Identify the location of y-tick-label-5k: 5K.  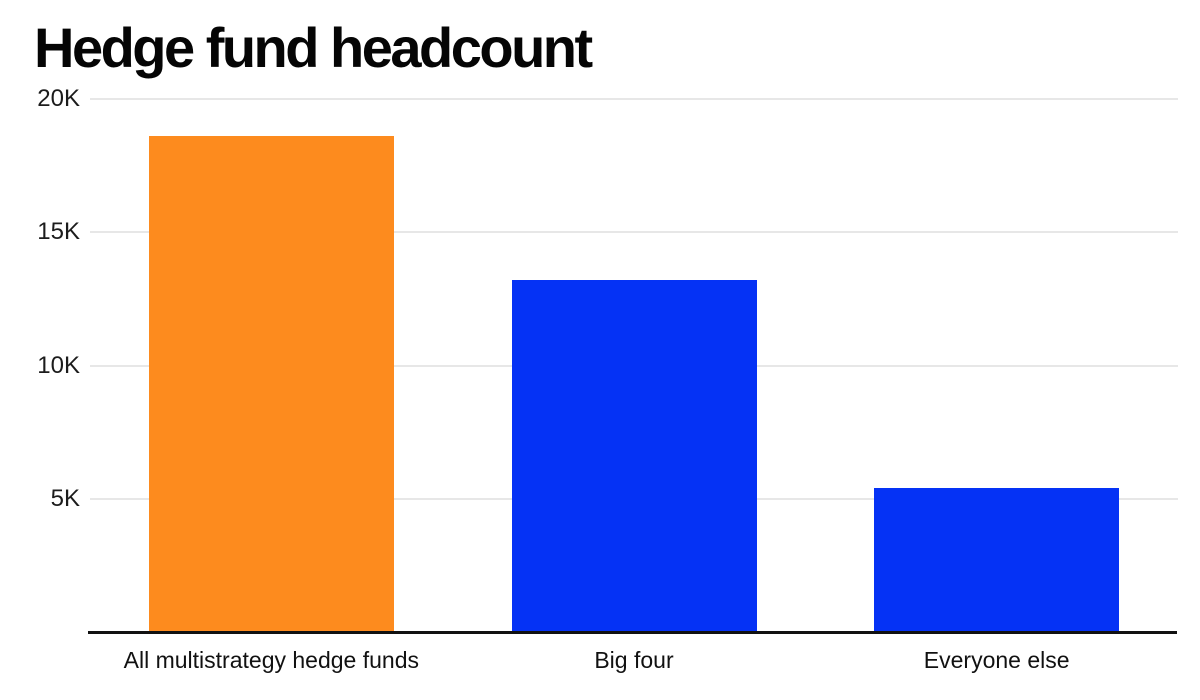
(65, 498).